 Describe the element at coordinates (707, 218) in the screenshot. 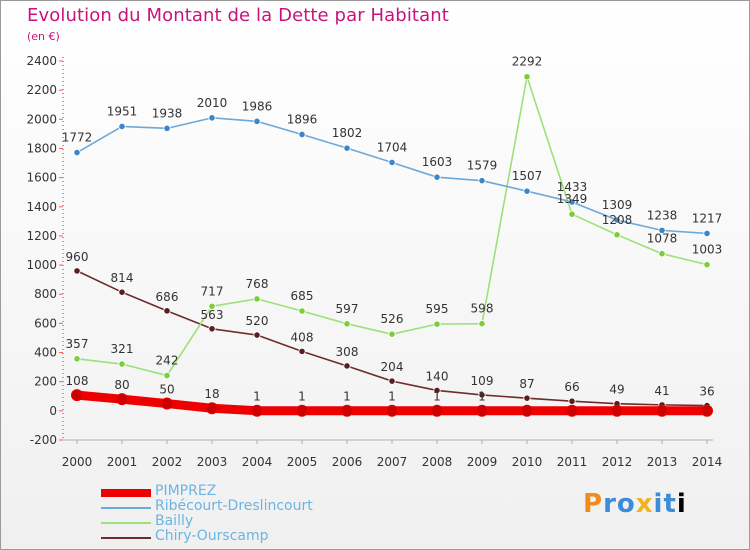

I see `data-label: 1217` at that location.